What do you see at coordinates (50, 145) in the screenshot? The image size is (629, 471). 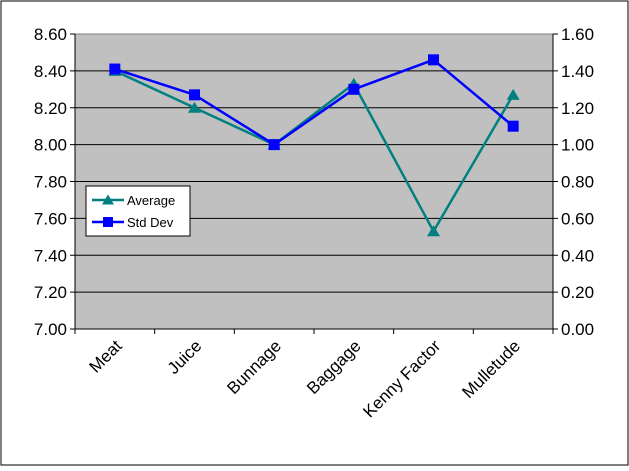 I see `left-tick-label: 8.00` at bounding box center [50, 145].